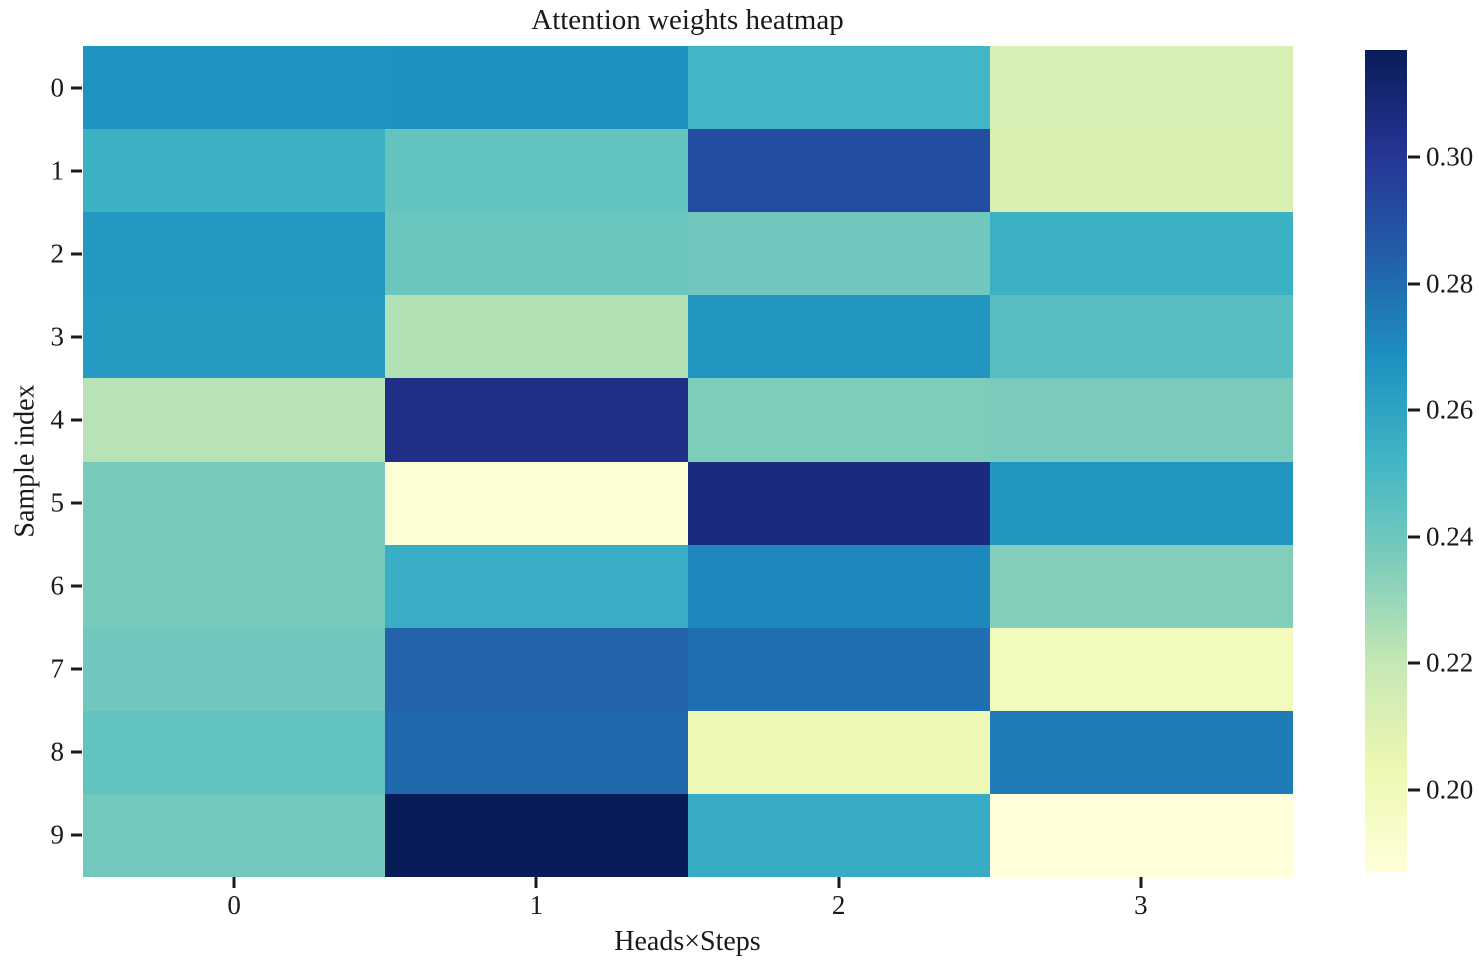 This screenshot has width=1479, height=963. I want to click on x-tick-label: 0, so click(234, 905).